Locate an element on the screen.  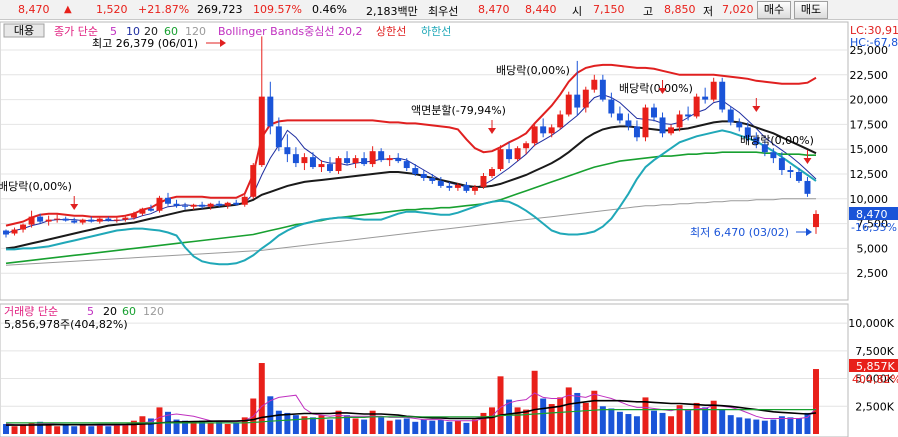
annotation-dividend-1: 배당락(0,00%) is located at coordinates (36, 186).